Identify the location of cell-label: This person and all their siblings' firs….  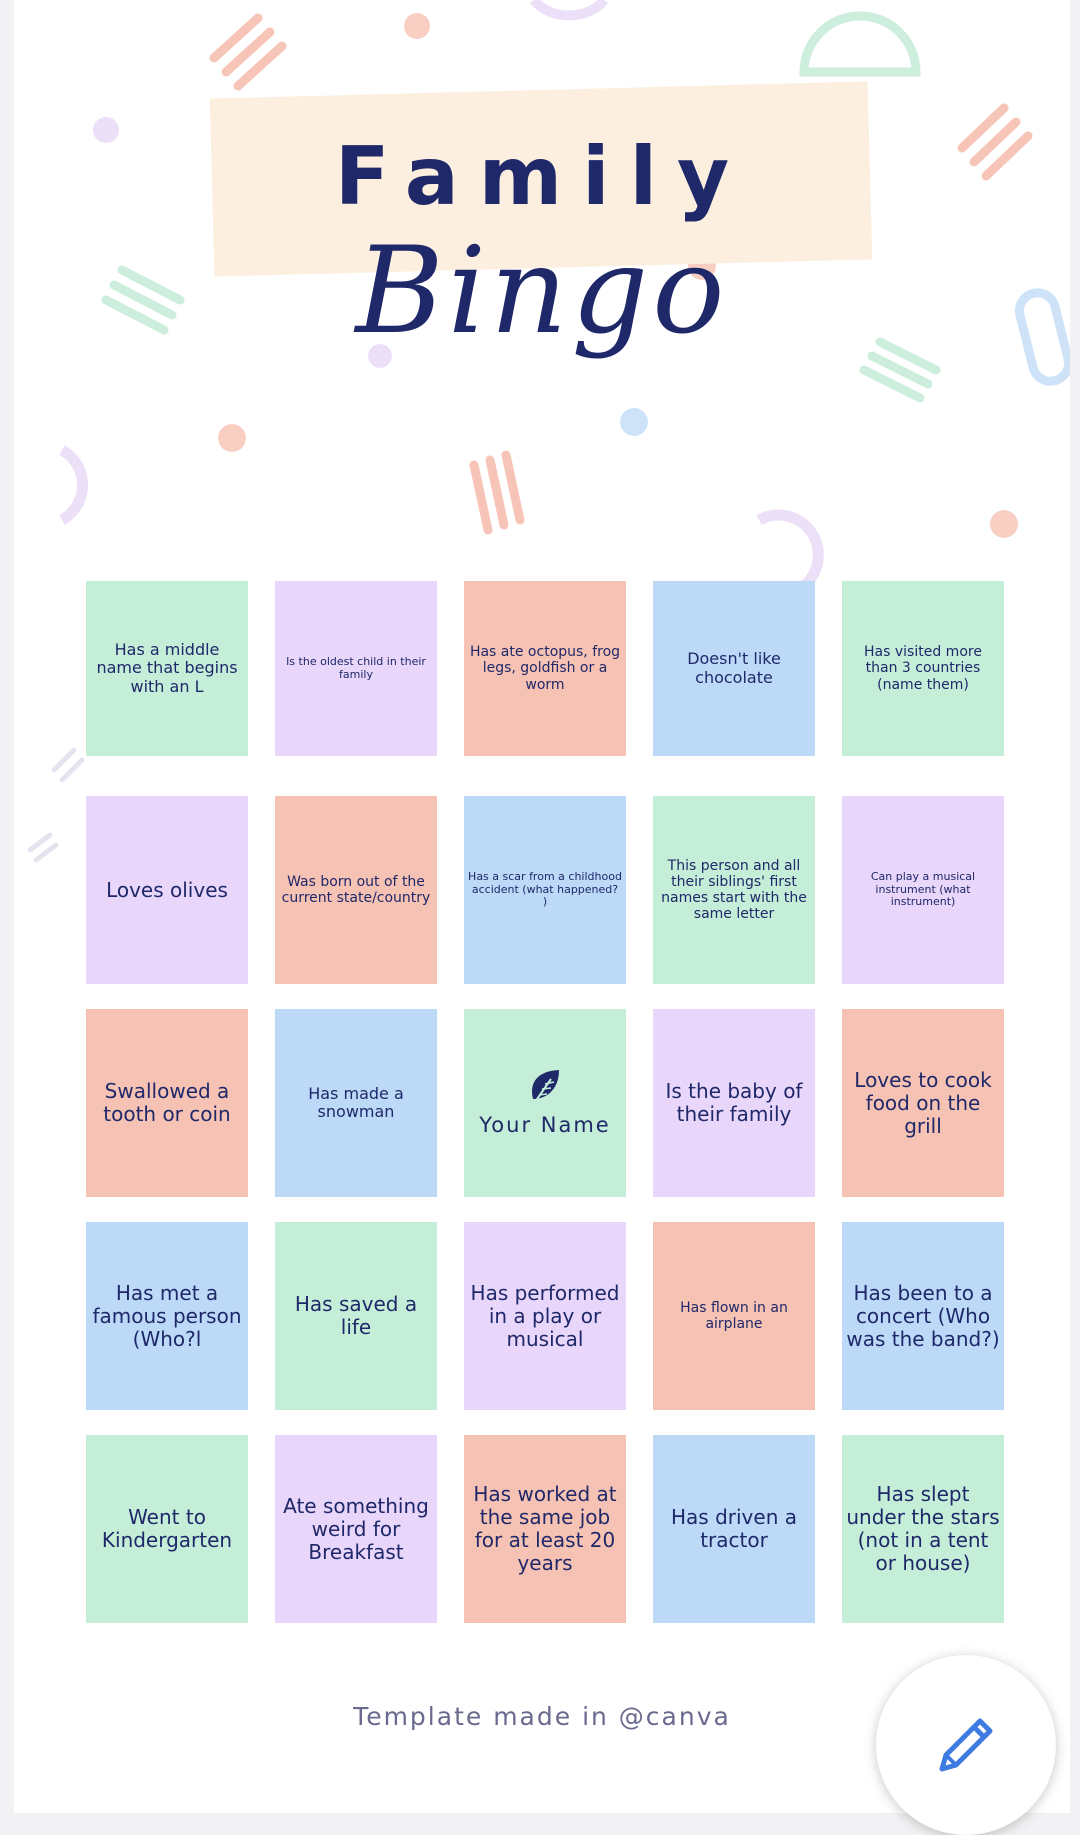
(734, 890).